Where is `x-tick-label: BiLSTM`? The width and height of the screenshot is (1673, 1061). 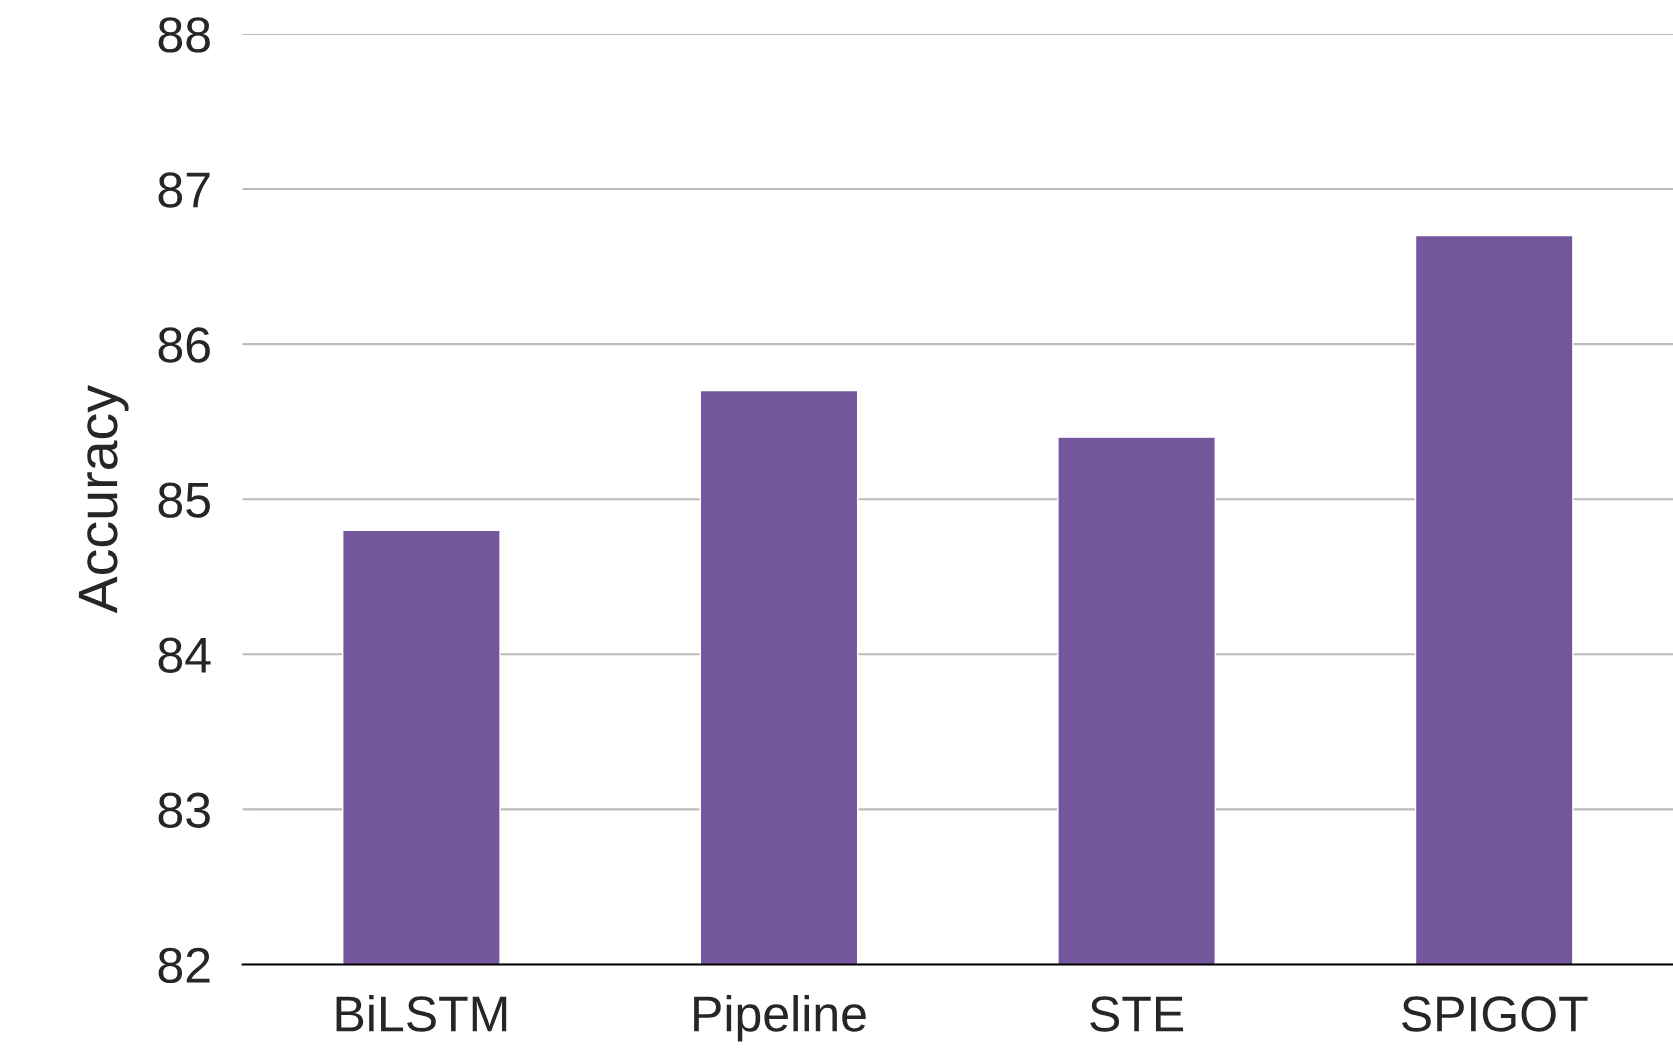 x-tick-label: BiLSTM is located at coordinates (421, 1013).